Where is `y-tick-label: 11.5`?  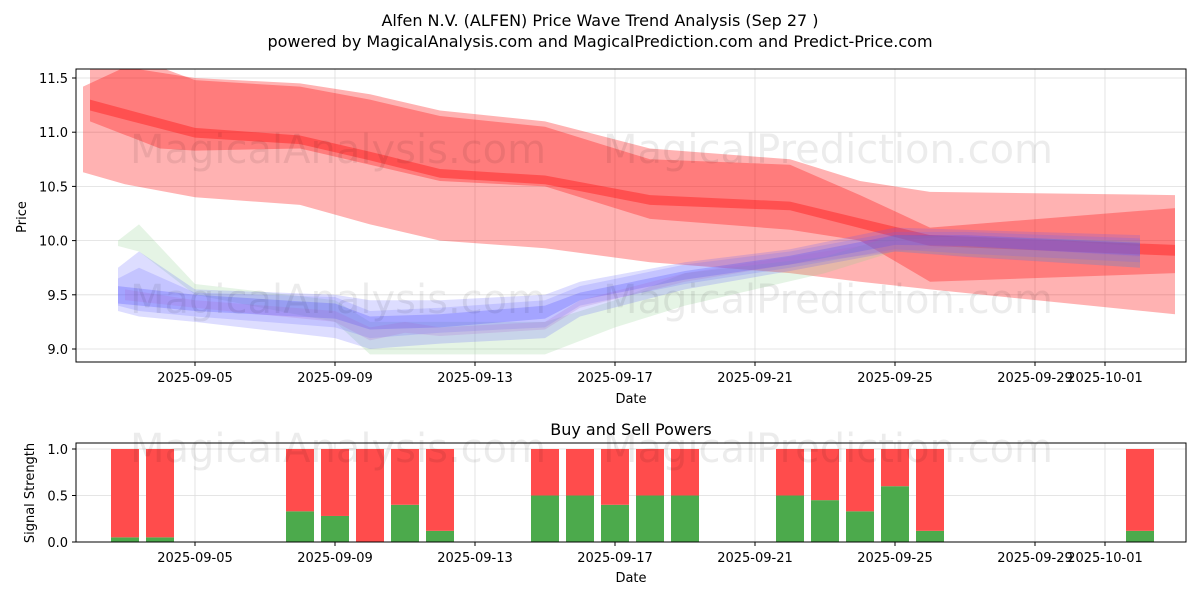
y-tick-label: 11.5 is located at coordinates (53, 79).